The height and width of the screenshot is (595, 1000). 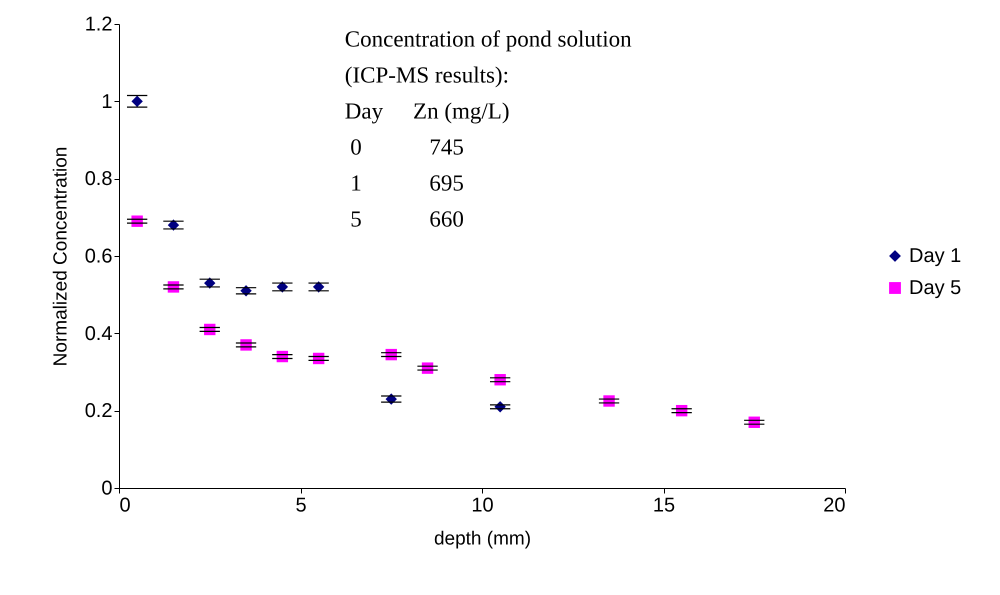 What do you see at coordinates (664, 505) in the screenshot?
I see `x-tick-label: 15` at bounding box center [664, 505].